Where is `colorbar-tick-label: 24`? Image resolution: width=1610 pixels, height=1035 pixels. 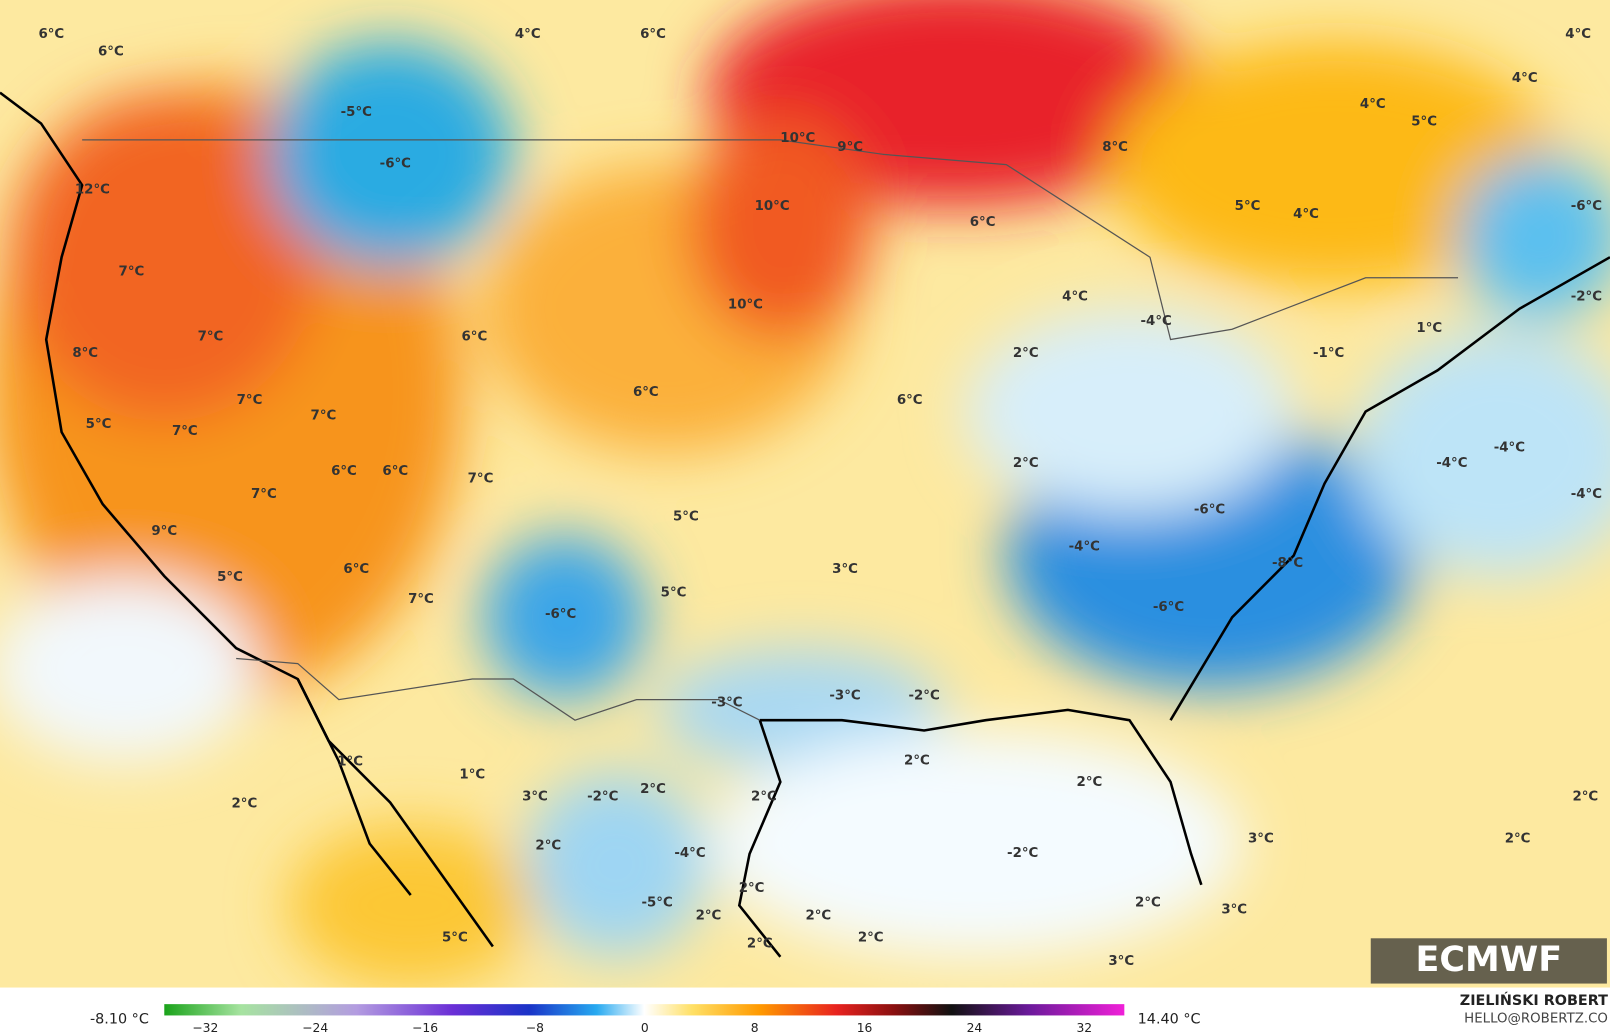
colorbar-tick-label: 24 is located at coordinates (975, 1028).